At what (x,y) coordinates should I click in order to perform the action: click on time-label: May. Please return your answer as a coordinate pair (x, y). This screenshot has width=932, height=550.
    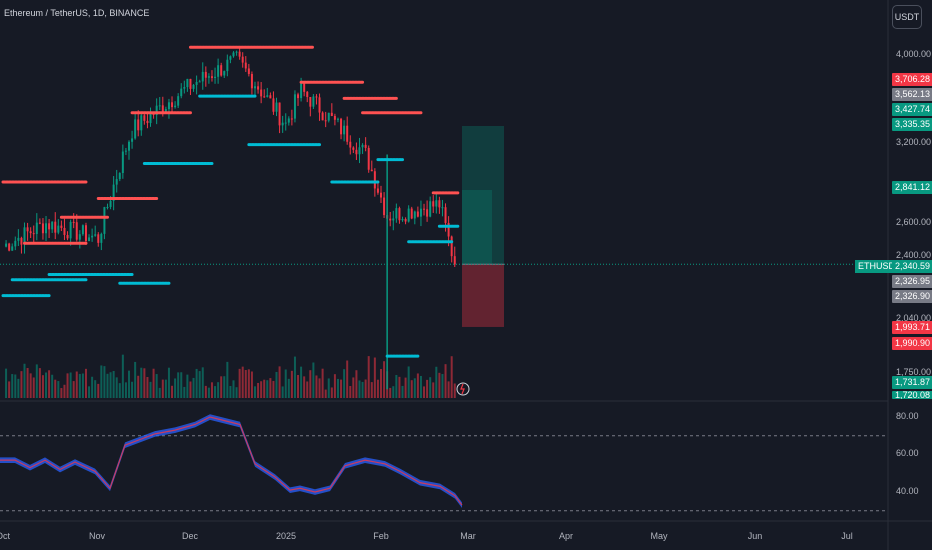
    Looking at the image, I should click on (659, 536).